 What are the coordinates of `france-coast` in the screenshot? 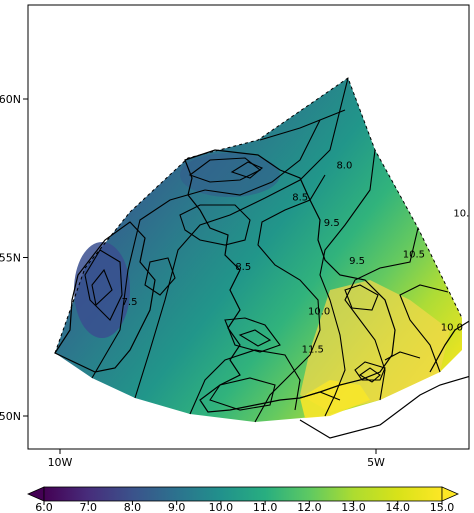 It's located at (384, 407).